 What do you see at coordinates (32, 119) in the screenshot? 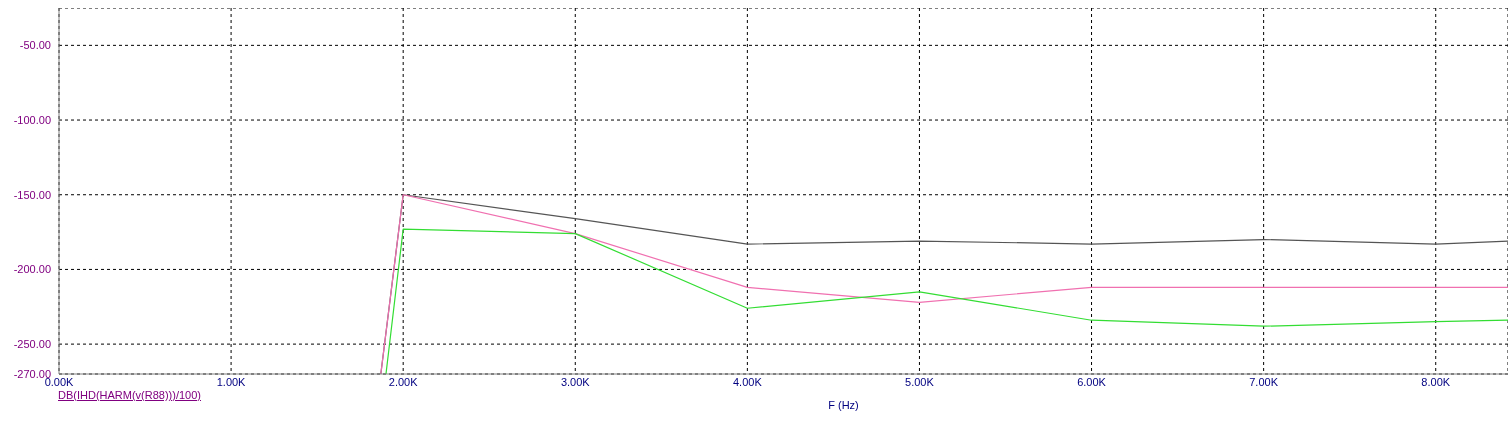
I see `y-tick-label: -100.00` at bounding box center [32, 119].